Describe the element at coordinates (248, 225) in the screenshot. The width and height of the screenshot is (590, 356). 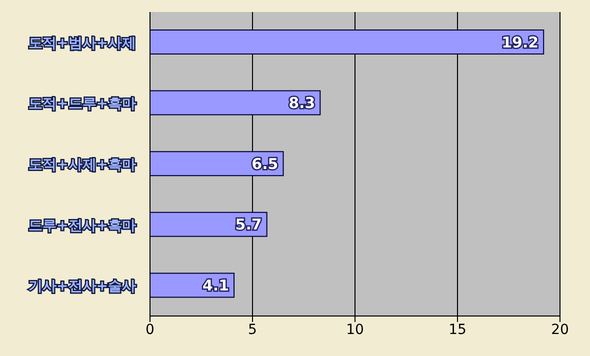
I see `data-label: 5.7` at that location.